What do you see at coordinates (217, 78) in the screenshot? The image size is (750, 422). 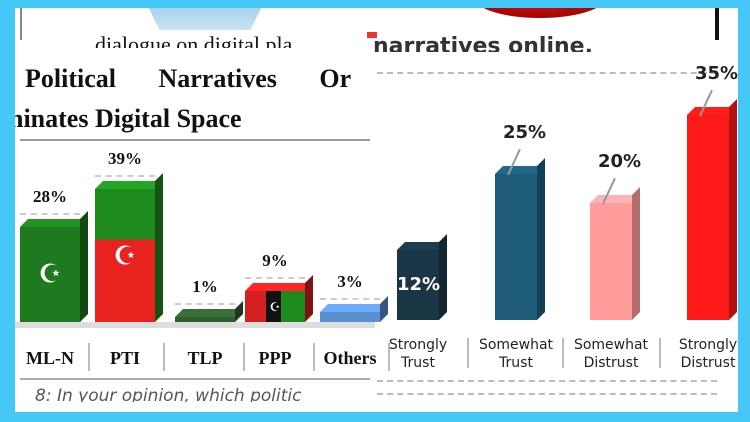 I see `title-word: Narratives` at bounding box center [217, 78].